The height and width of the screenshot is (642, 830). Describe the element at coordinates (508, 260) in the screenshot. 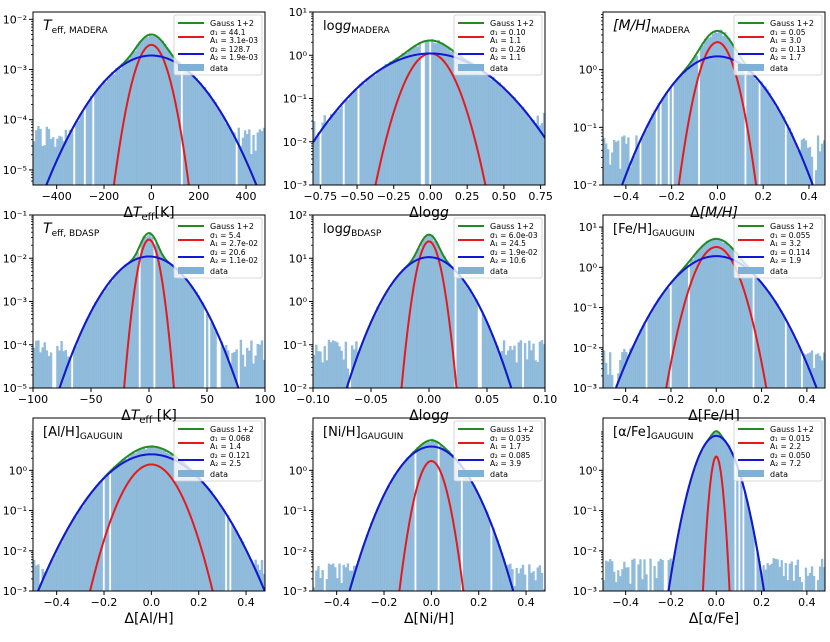

I see `legend-g2-amp: A₂ = 10.6` at that location.